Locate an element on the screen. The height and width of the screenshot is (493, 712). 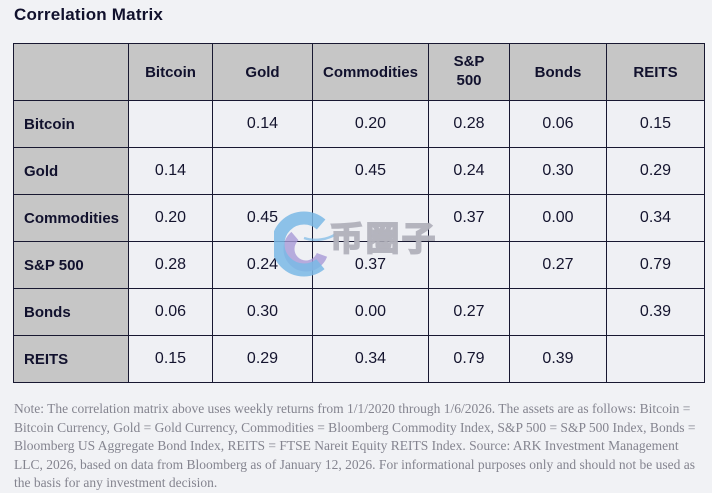
cell-bonds-bonds is located at coordinates (558, 312).